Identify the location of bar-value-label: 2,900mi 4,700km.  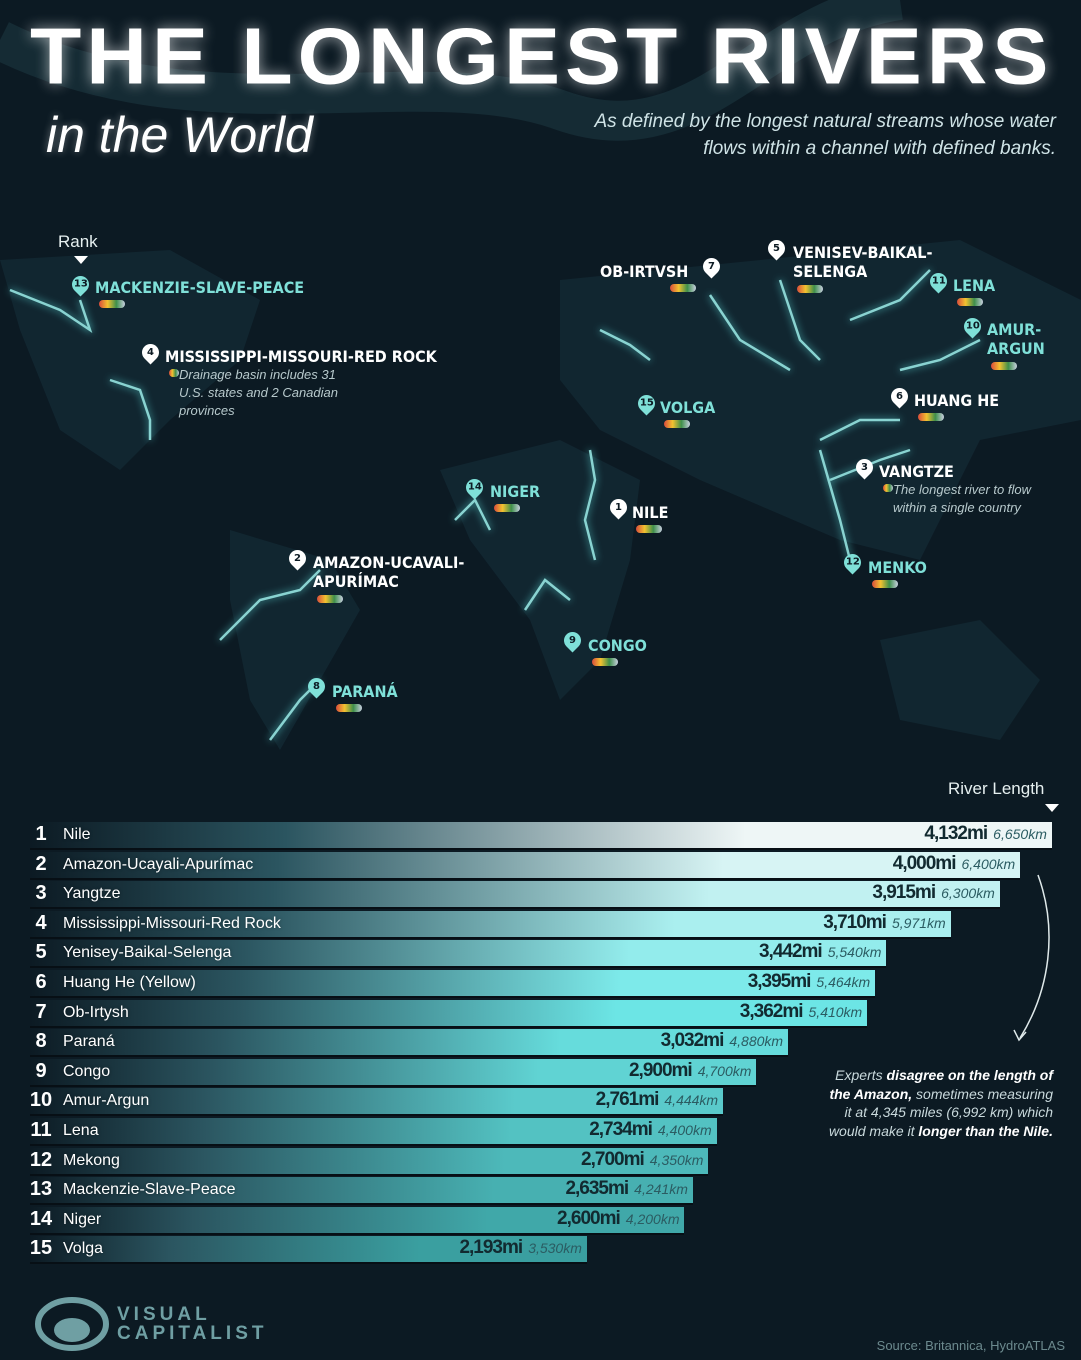
(690, 1071).